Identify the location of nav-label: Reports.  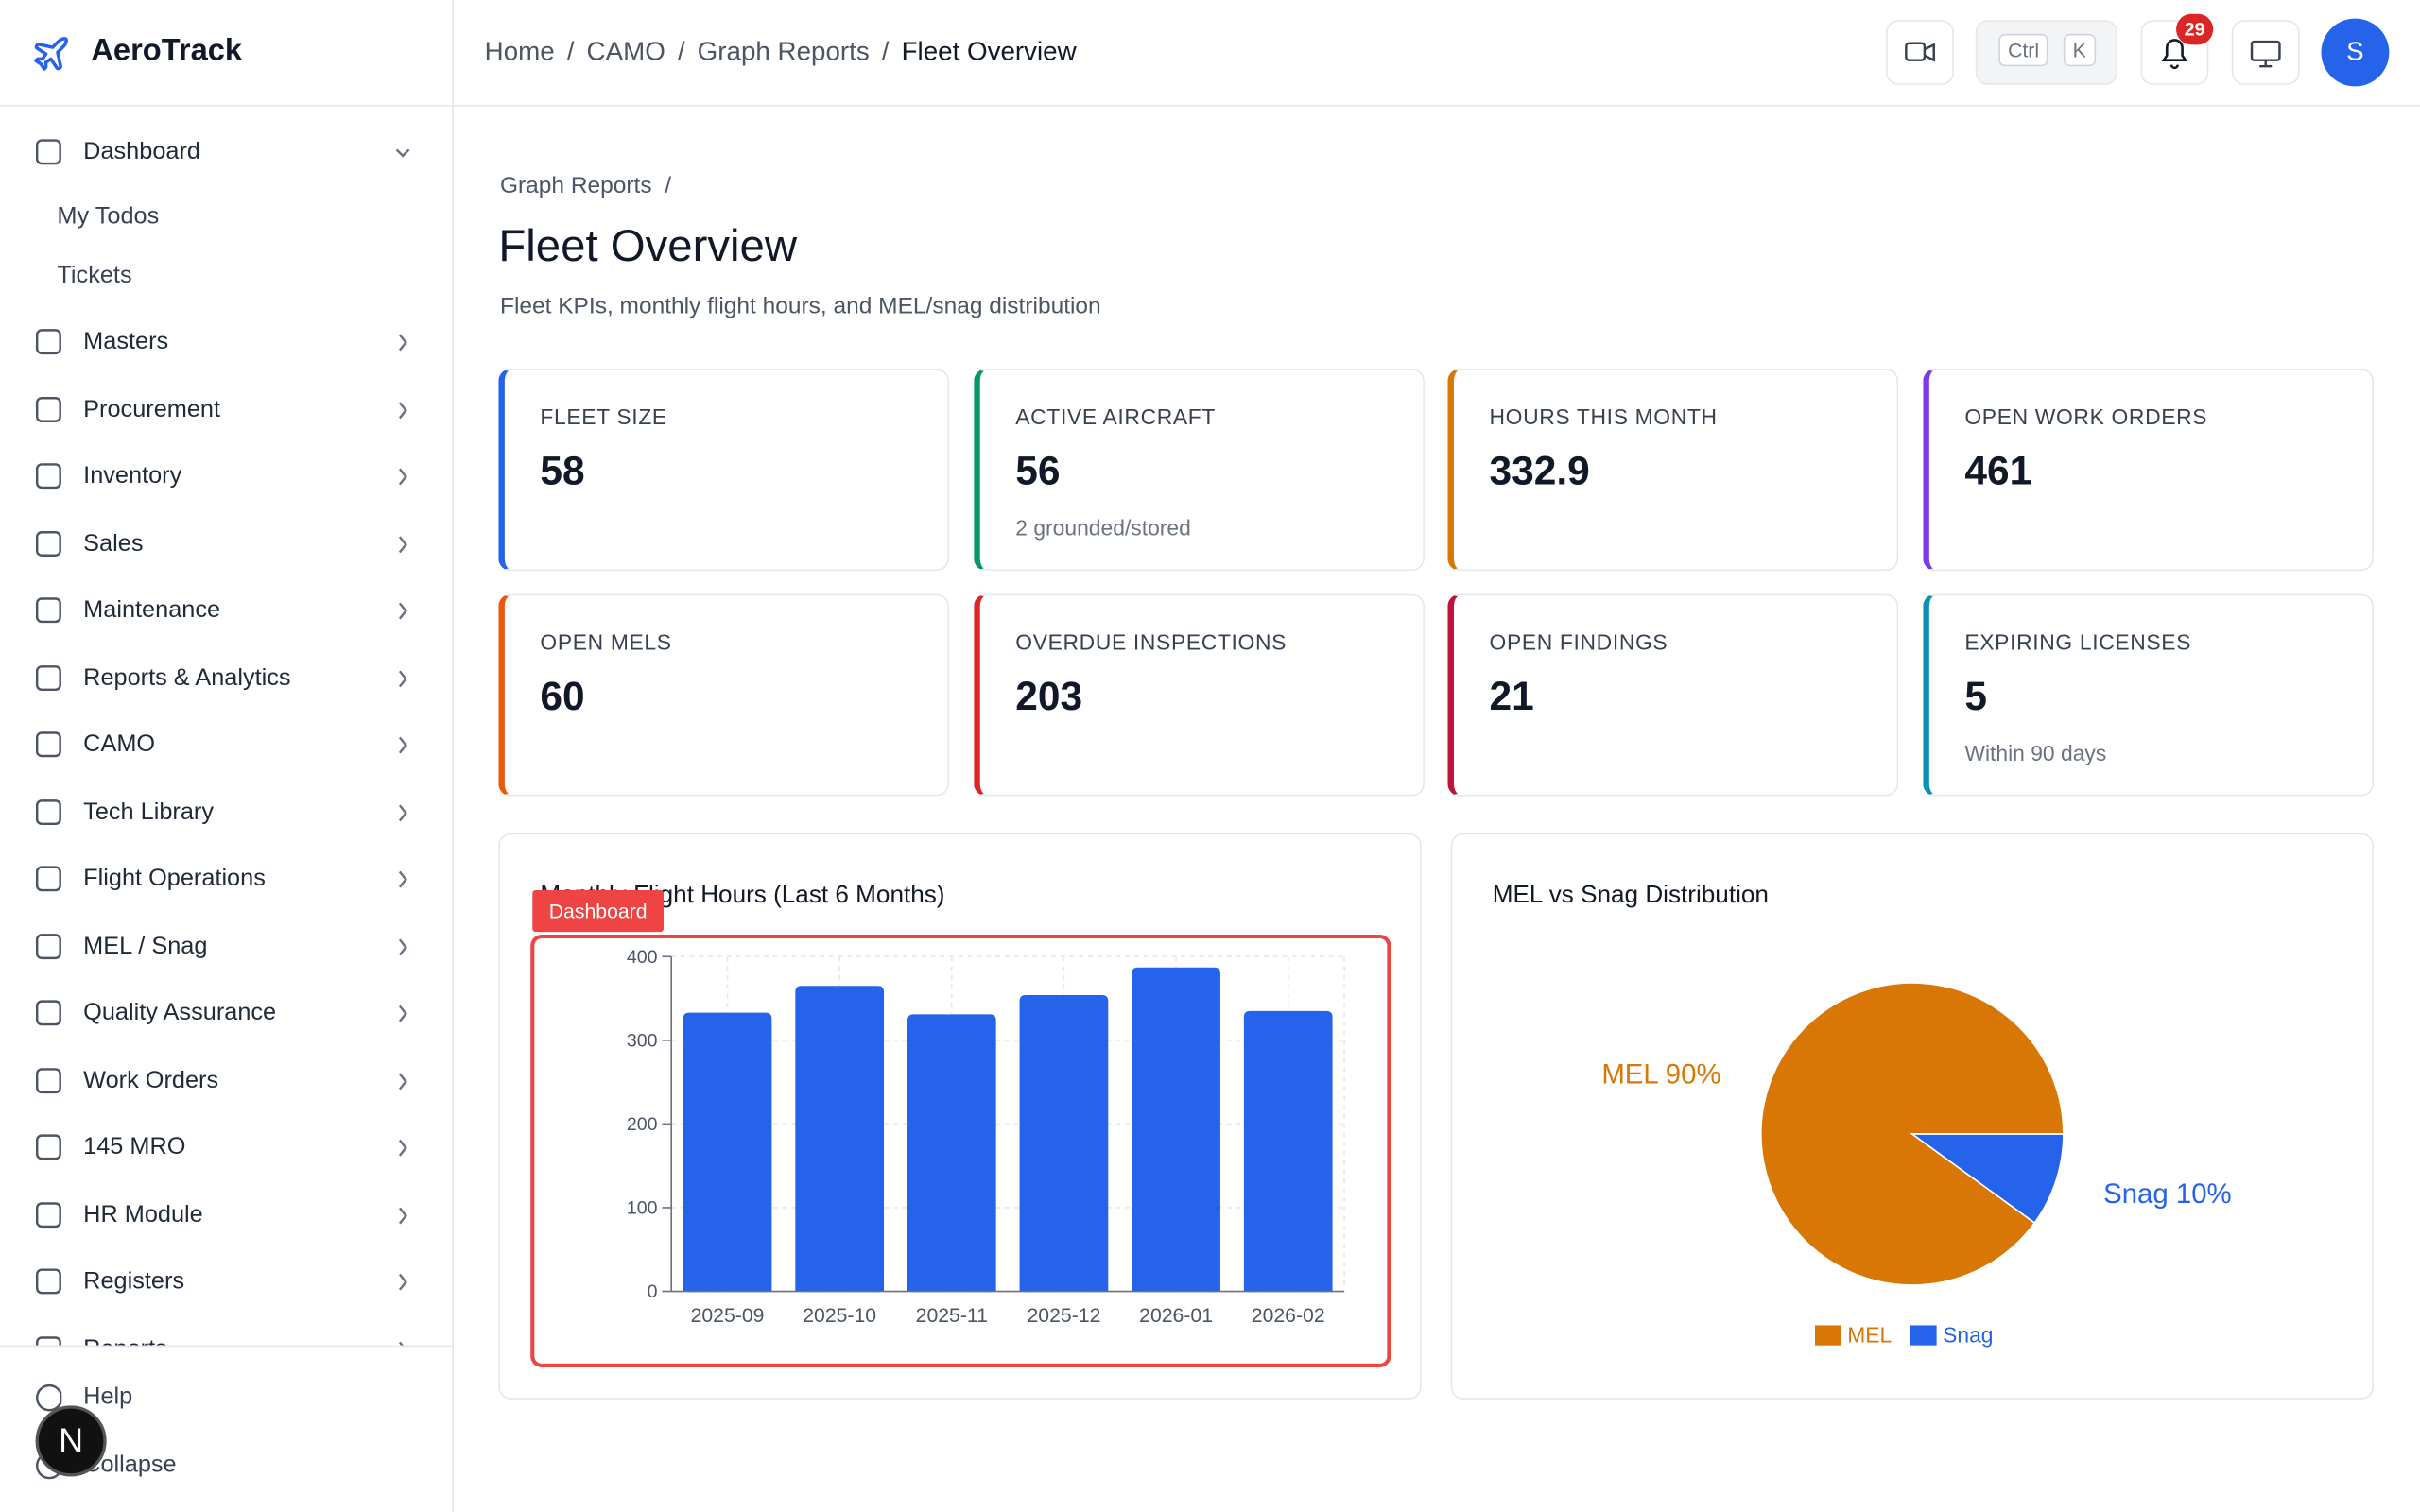
(125, 1340).